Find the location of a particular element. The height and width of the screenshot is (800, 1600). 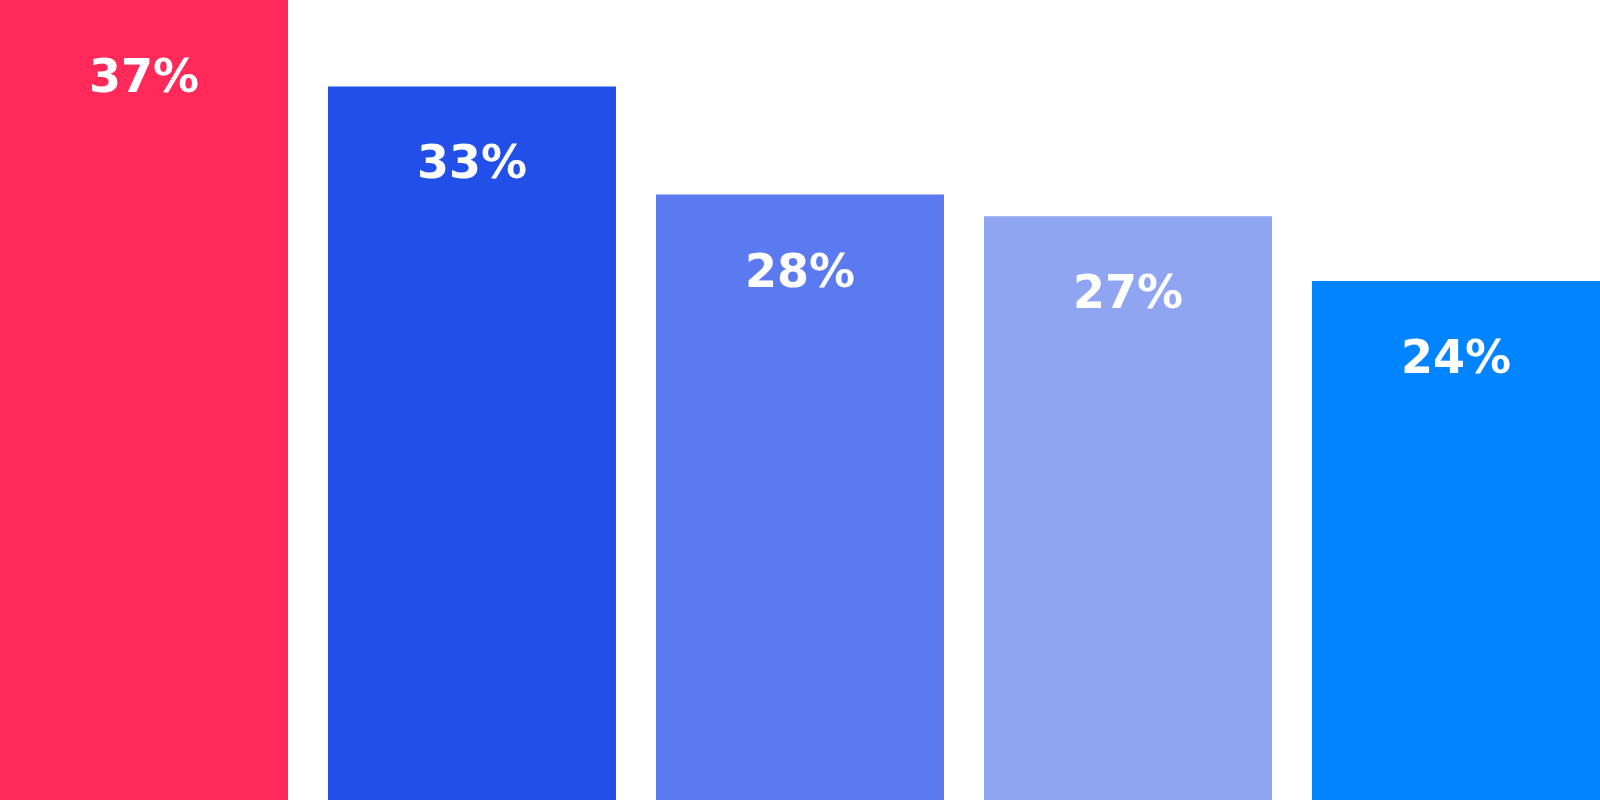

data-label: 37% is located at coordinates (144, 76).